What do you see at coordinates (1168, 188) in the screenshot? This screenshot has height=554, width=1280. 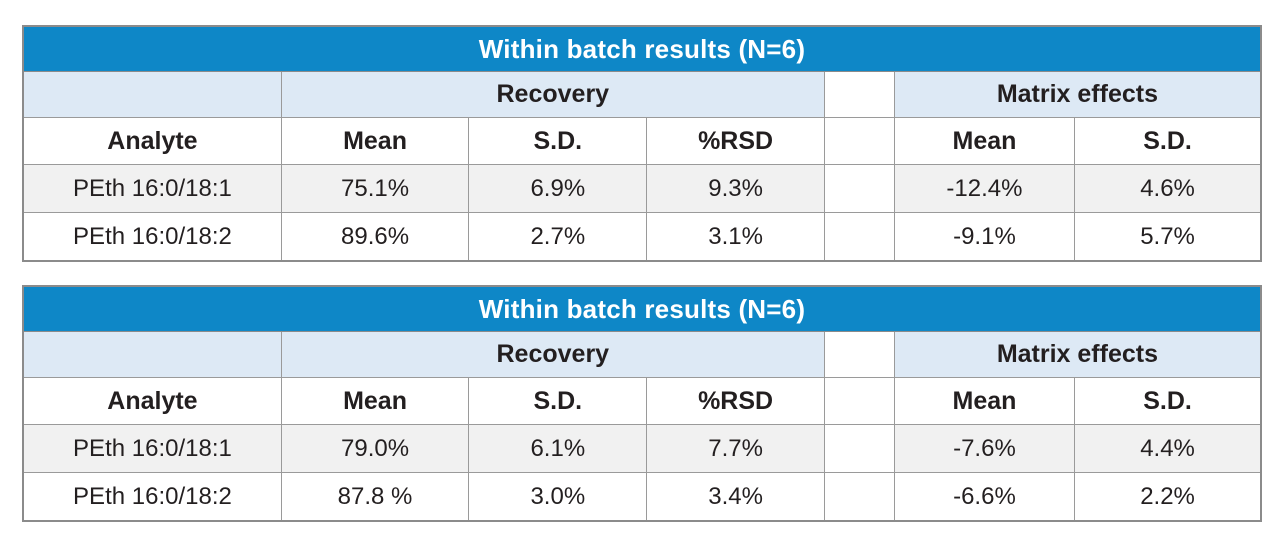 I see `matrix-sd-cell: 4.6%` at bounding box center [1168, 188].